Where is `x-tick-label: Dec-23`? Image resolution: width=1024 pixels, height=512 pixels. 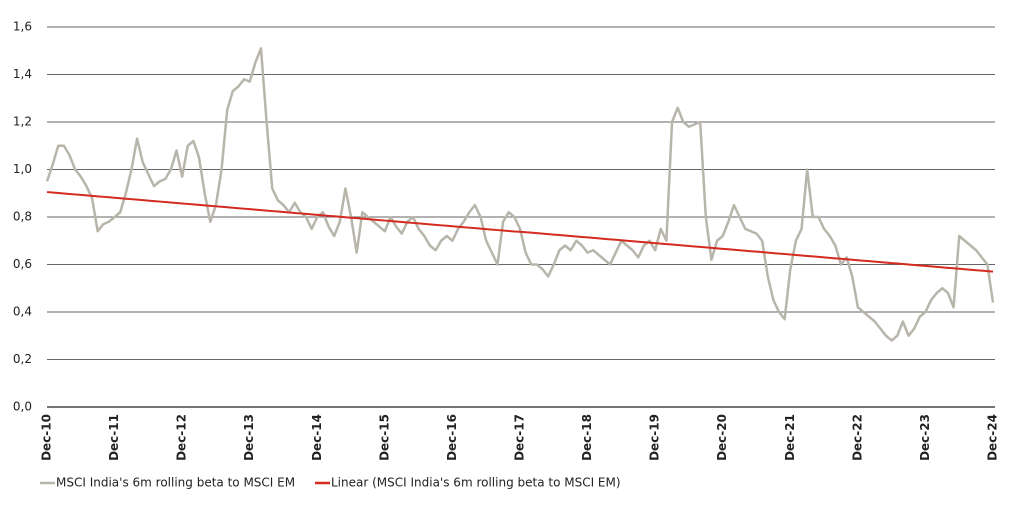 x-tick-label: Dec-23 is located at coordinates (925, 437).